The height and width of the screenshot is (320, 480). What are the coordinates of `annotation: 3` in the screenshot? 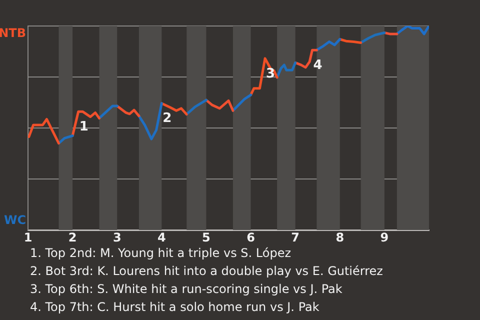 It's located at (271, 74).